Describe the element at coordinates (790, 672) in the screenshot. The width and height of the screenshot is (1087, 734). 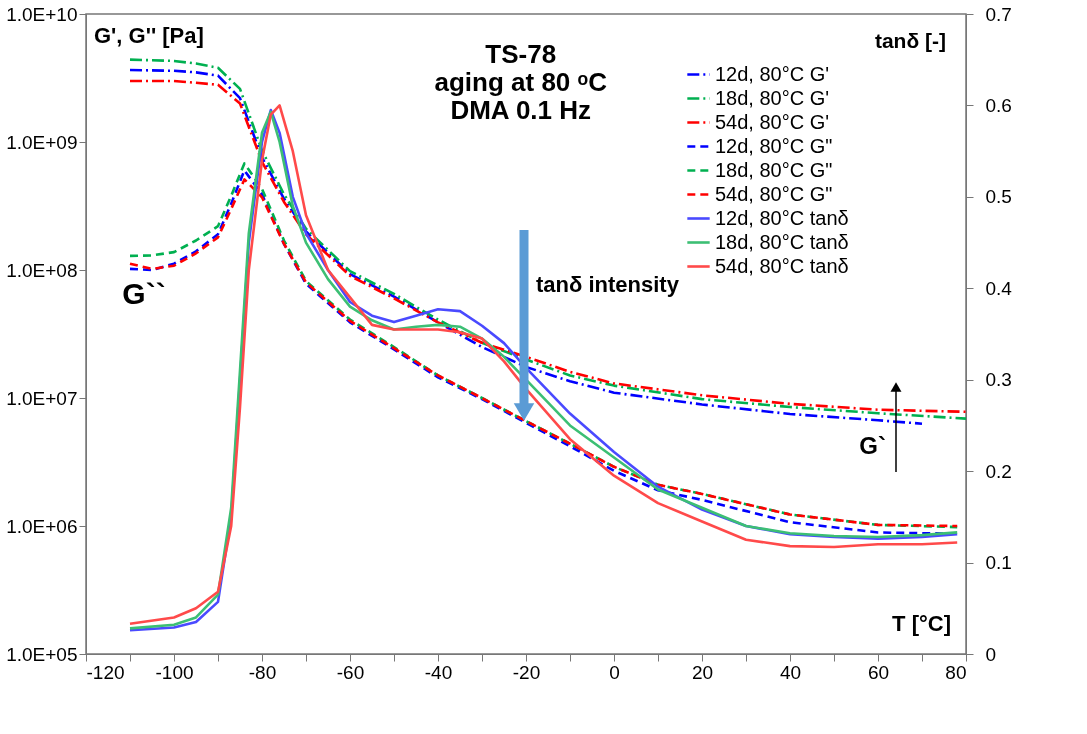
I see `x-tick-label: 40` at that location.